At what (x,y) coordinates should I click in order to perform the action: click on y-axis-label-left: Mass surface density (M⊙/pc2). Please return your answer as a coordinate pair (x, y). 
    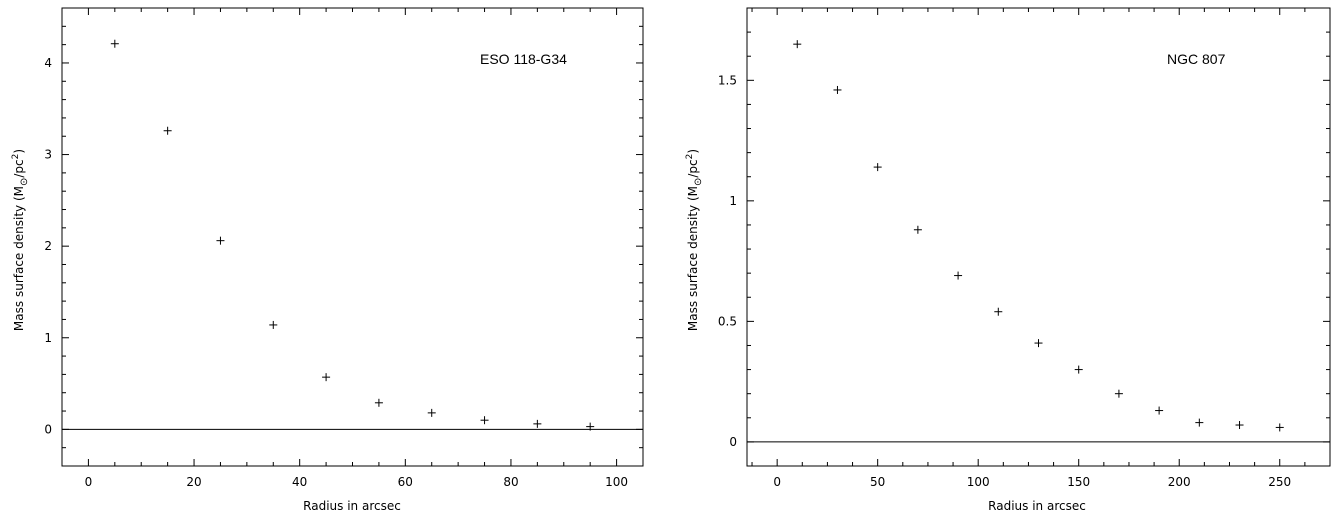
    Looking at the image, I should click on (20, 240).